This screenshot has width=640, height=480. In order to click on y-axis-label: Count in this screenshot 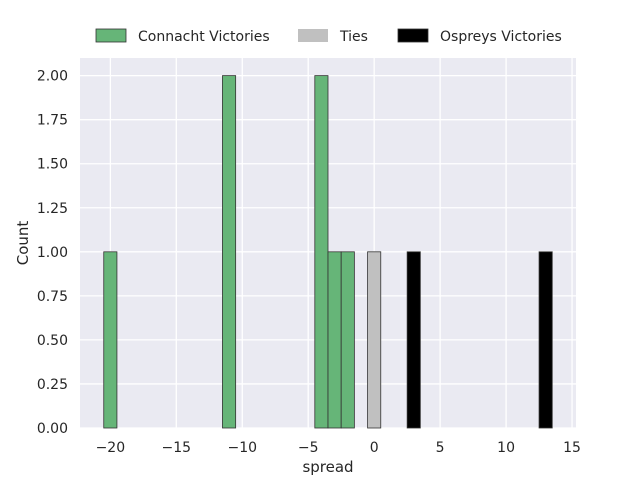, I will do `click(23, 243)`.